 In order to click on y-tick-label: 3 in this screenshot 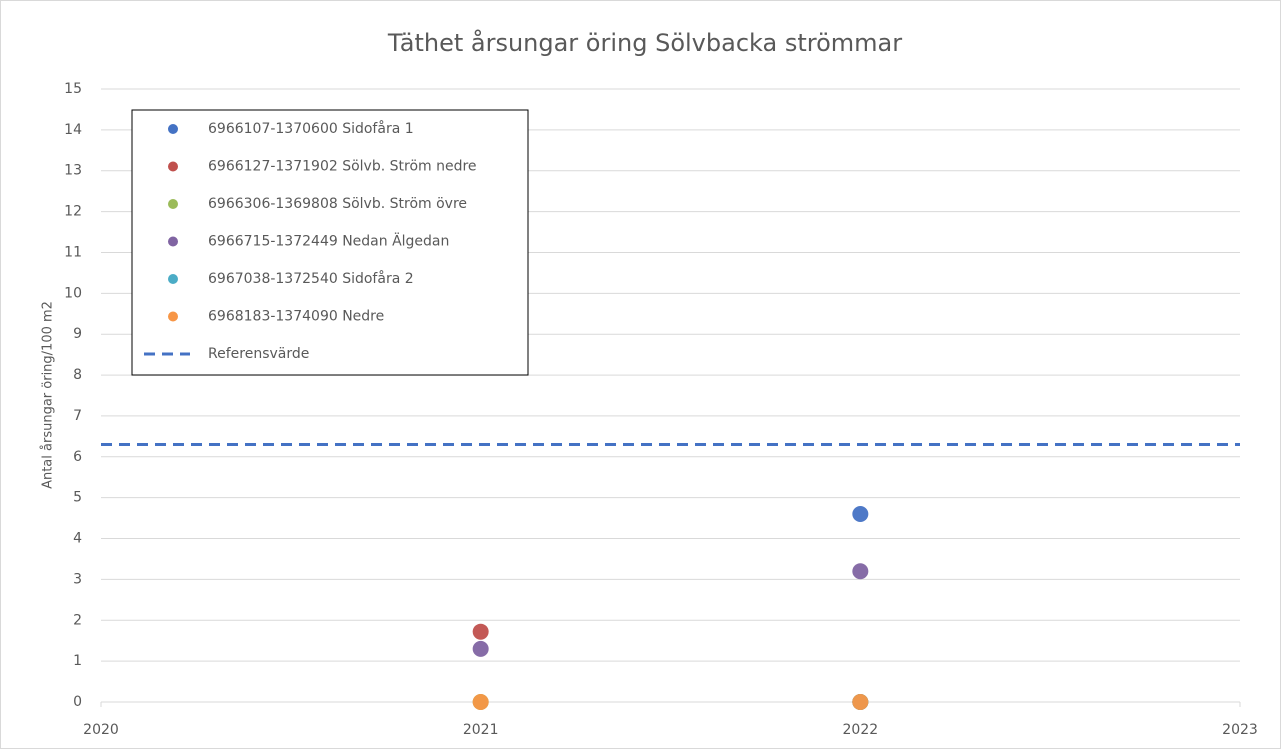, I will do `click(77, 579)`.